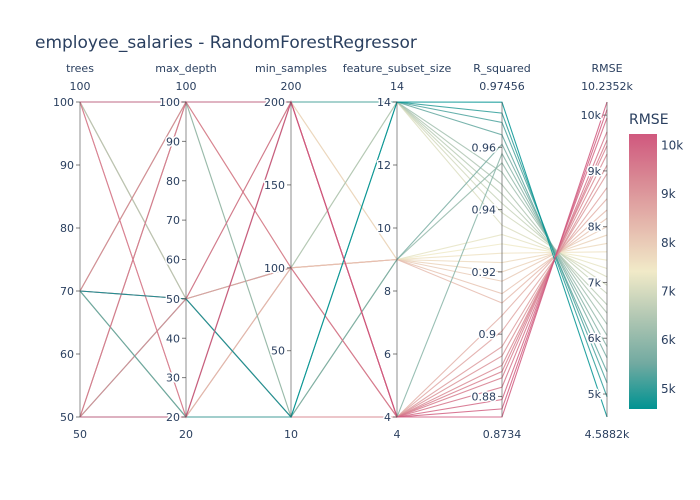 The image size is (700, 500). Describe the element at coordinates (672, 145) in the screenshot. I see `colorbar-tick-label: 10k` at that location.